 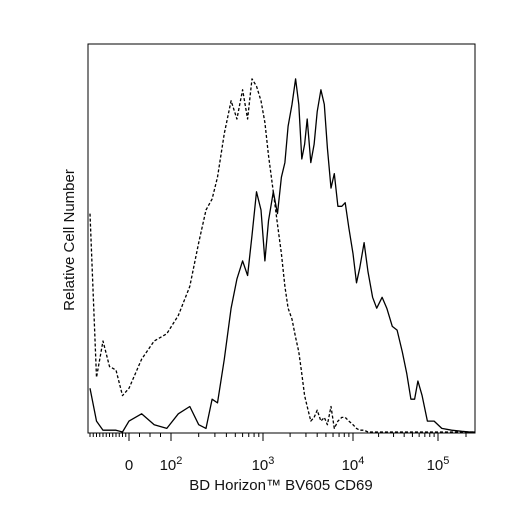 I want to click on x-tick-label: 10², so click(x=171, y=464).